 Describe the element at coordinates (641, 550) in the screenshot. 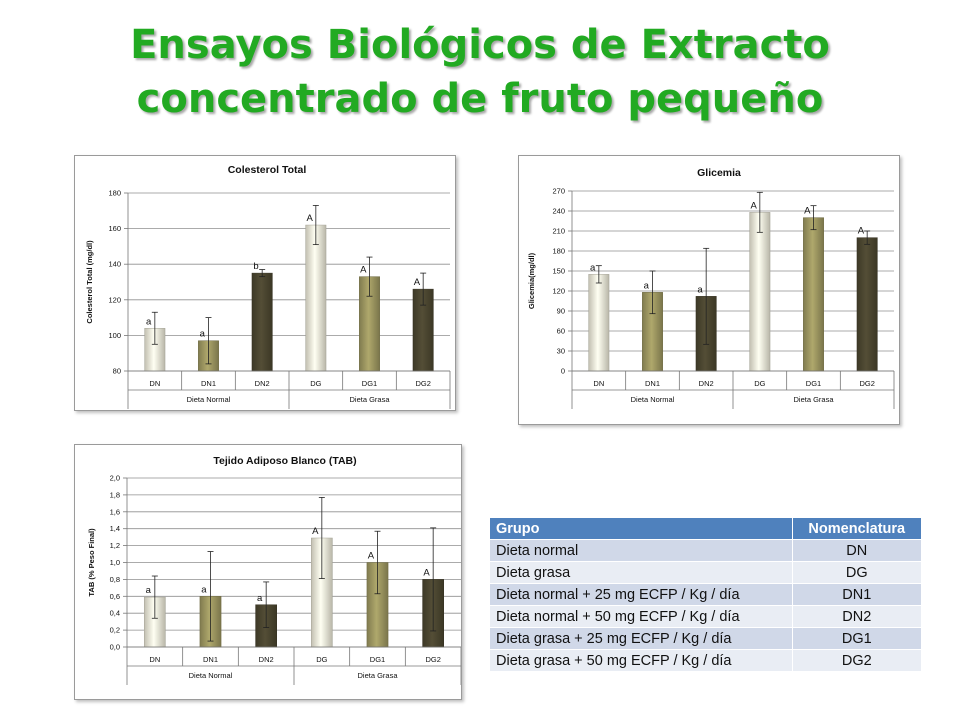

I see `cell-grupo: Dieta normal` at that location.